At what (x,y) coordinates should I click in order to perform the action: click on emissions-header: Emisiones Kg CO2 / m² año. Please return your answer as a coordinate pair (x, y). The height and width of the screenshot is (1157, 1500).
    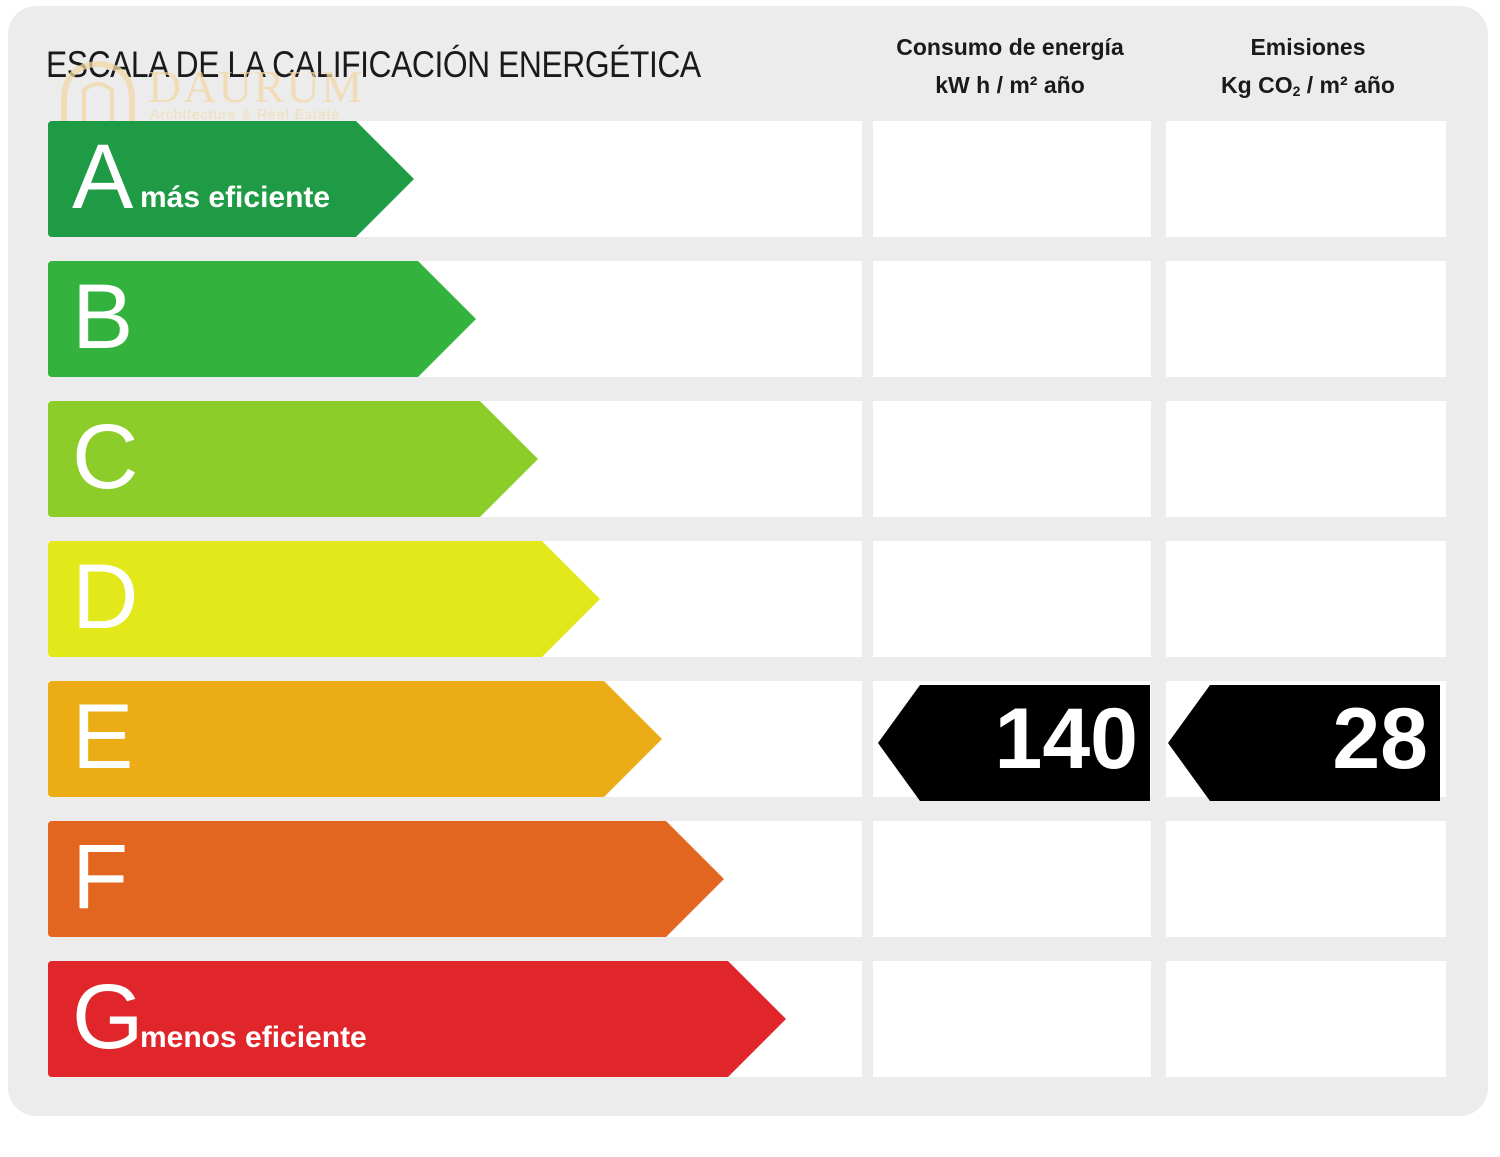
    Looking at the image, I should click on (1308, 69).